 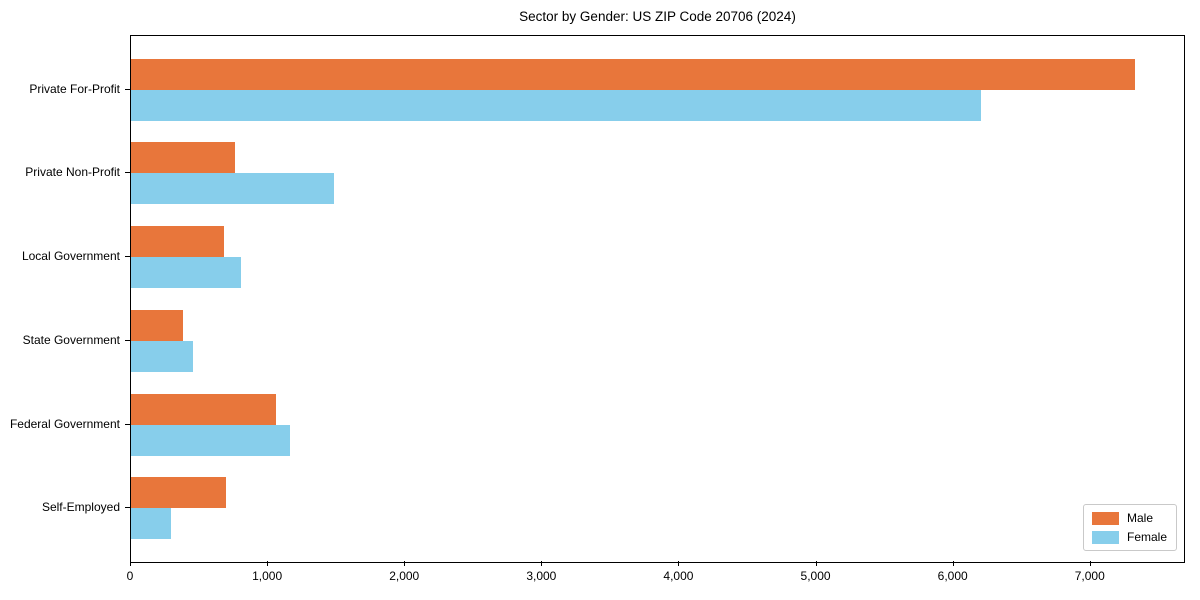 I want to click on bar-female-private-for-profit, so click(x=556, y=105).